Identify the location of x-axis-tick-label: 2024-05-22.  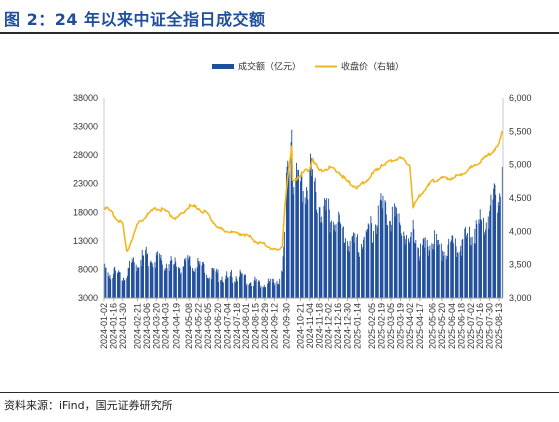
(199, 326).